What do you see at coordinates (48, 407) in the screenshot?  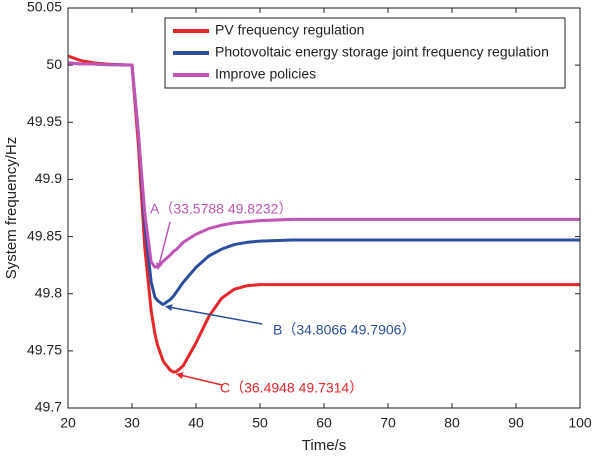 I see `y-tick-label: 49.7` at bounding box center [48, 407].